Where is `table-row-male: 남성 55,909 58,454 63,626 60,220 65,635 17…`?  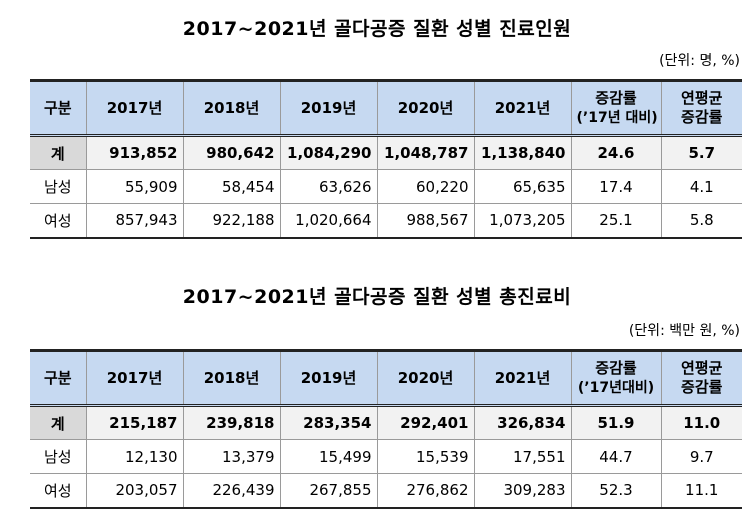
table-row-male: 남성 55,909 58,454 63,626 60,220 65,635 17… is located at coordinates (386, 186).